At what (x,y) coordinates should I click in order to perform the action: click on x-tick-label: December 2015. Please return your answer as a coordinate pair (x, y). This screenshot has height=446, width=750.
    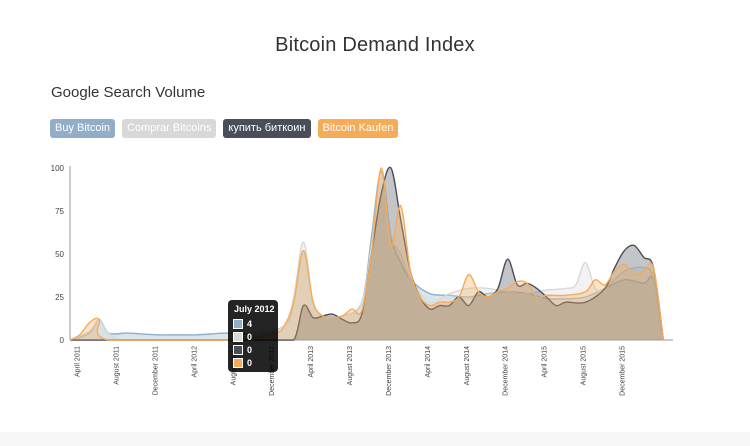
    Looking at the image, I should click on (622, 371).